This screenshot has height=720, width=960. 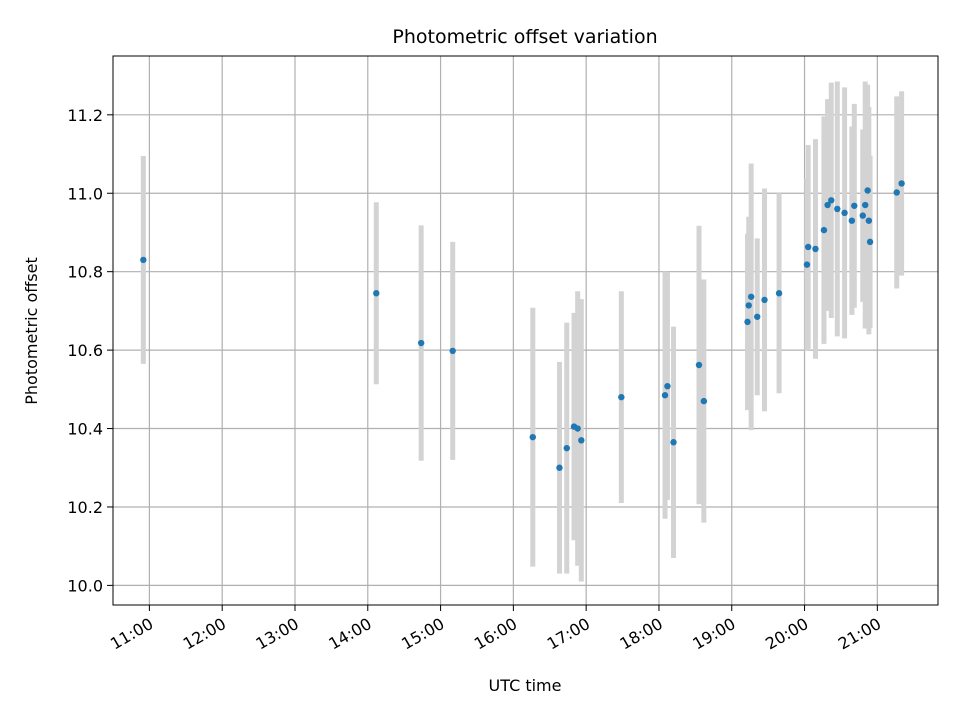 I want to click on y-tick-label: 10.8, so click(x=85, y=272).